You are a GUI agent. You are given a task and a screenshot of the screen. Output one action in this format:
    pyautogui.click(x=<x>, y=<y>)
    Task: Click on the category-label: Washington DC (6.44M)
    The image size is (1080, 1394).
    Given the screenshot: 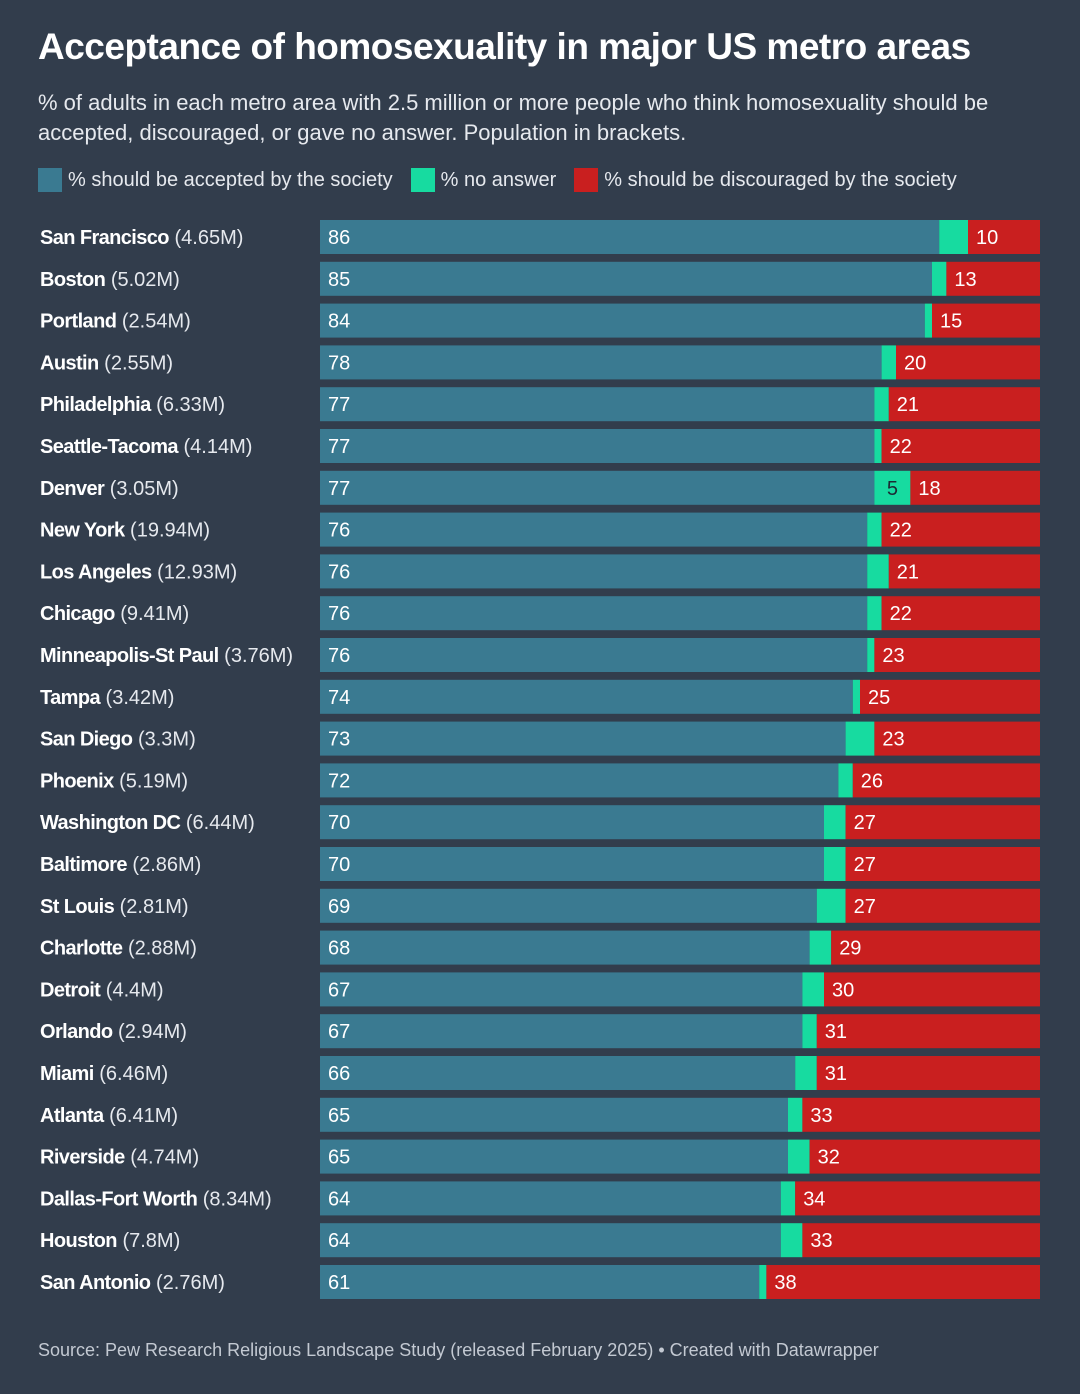 What is the action you would take?
    pyautogui.click(x=147, y=823)
    